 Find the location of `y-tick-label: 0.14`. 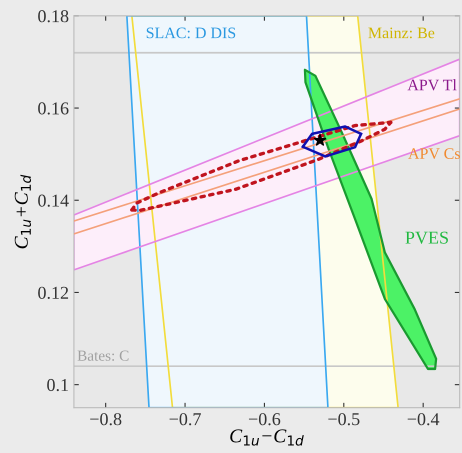

y-tick-label: 0.14 is located at coordinates (53, 200).